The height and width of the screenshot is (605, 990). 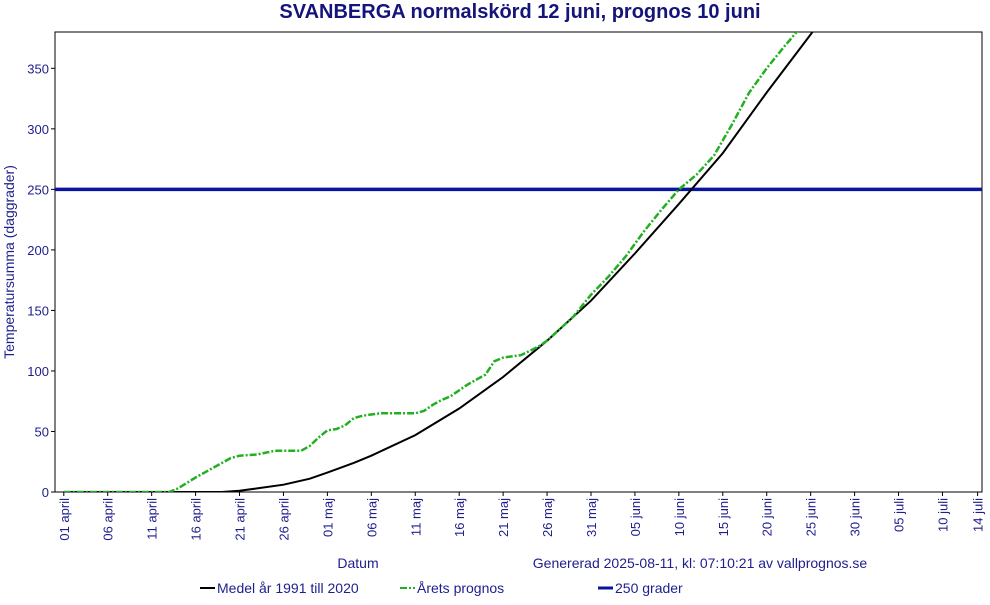 I want to click on x-tick-label: 26 april, so click(x=283, y=519).